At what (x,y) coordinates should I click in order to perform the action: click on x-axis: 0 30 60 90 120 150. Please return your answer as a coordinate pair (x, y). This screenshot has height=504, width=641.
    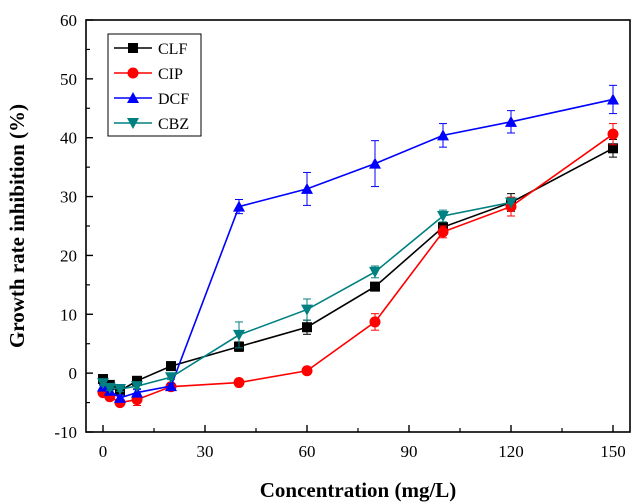
    Looking at the image, I should click on (362, 443).